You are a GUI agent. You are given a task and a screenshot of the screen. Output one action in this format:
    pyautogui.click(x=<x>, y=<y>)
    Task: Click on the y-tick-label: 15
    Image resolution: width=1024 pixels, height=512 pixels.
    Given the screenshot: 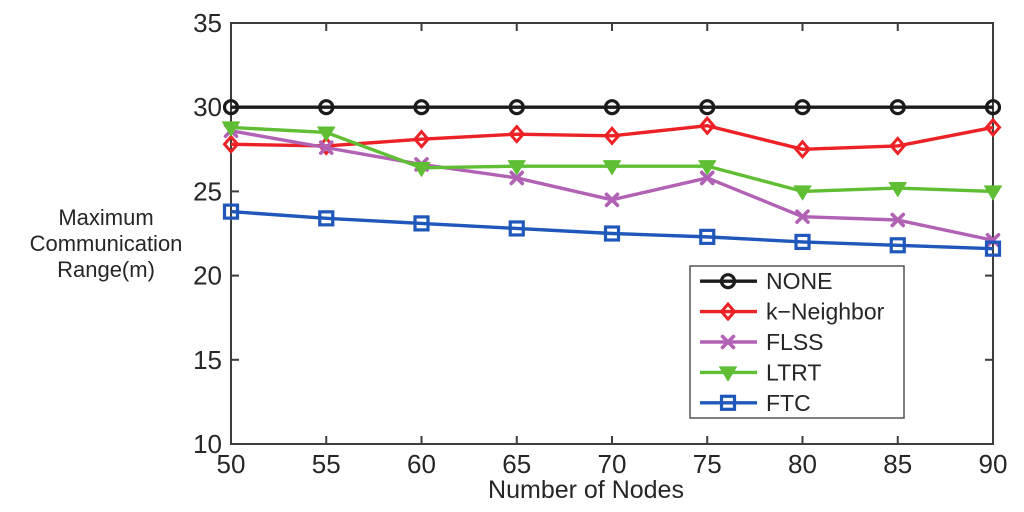 What is the action you would take?
    pyautogui.click(x=207, y=360)
    